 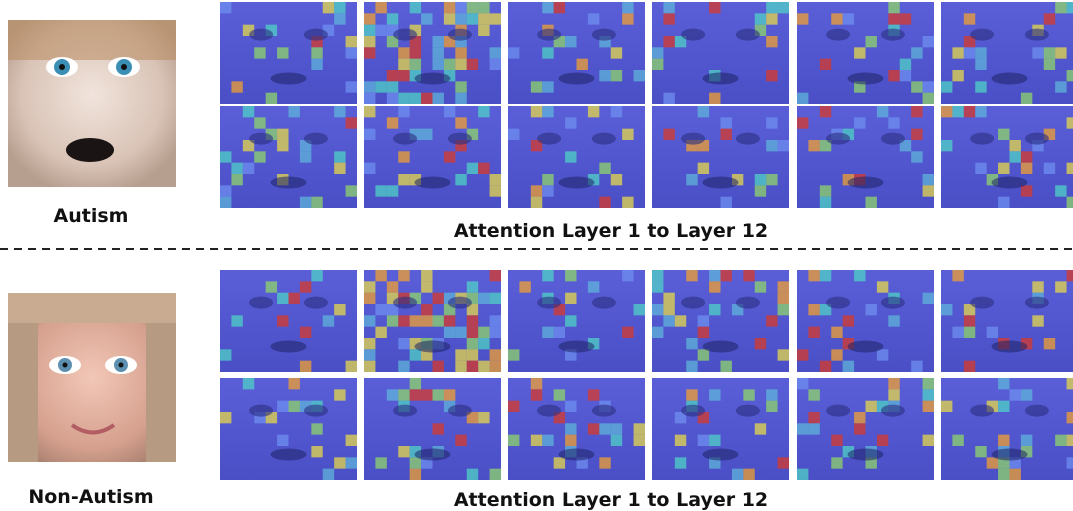 I want to click on autism-photo, so click(x=92, y=103).